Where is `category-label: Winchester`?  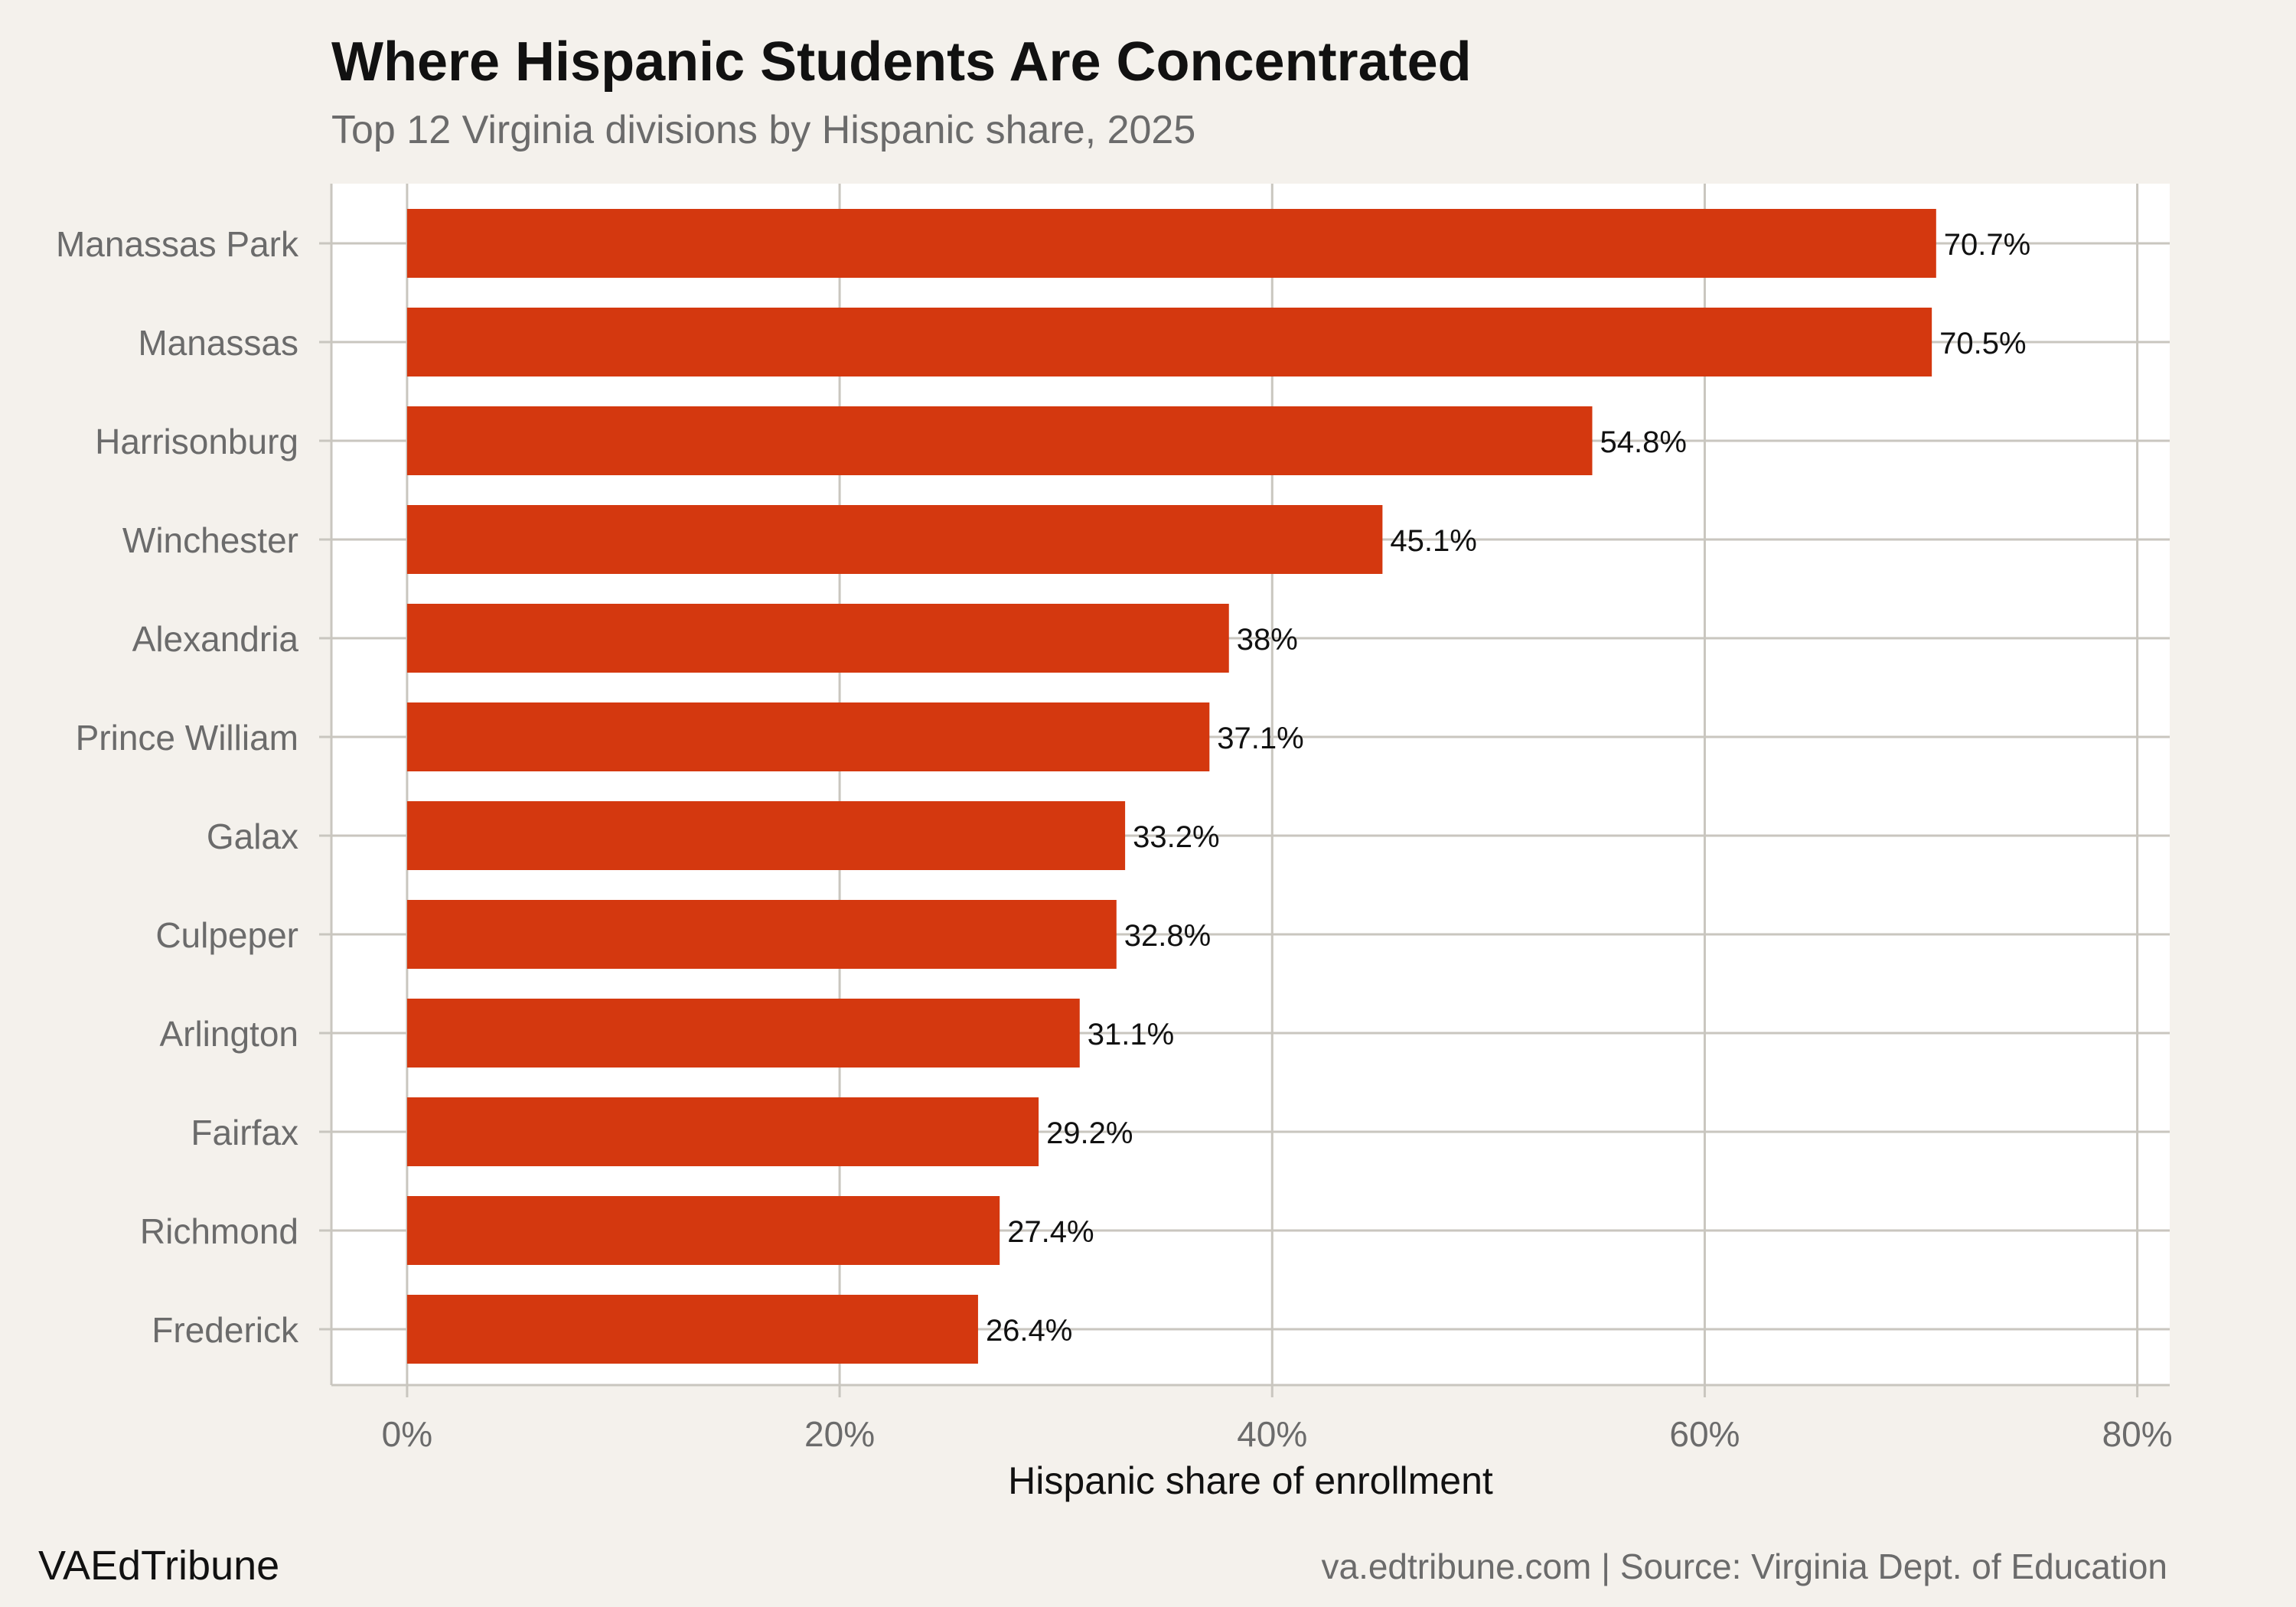
category-label: Winchester is located at coordinates (210, 540).